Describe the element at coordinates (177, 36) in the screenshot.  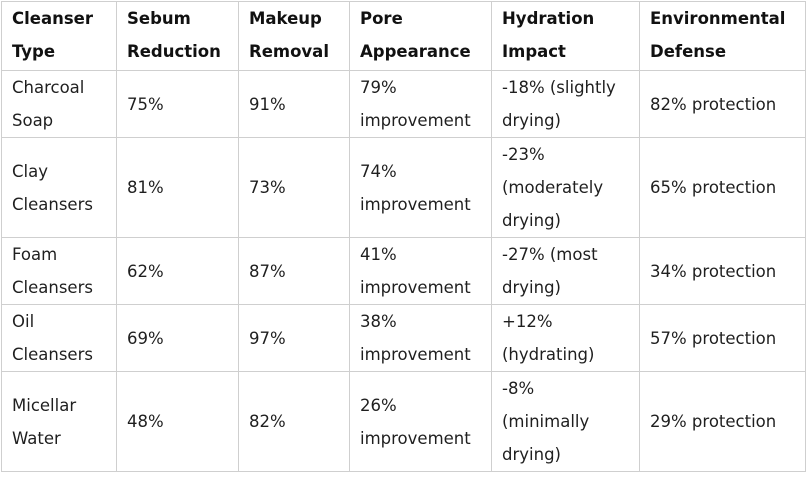
I see `header-sebum-reduction: Sebum Reduction` at that location.